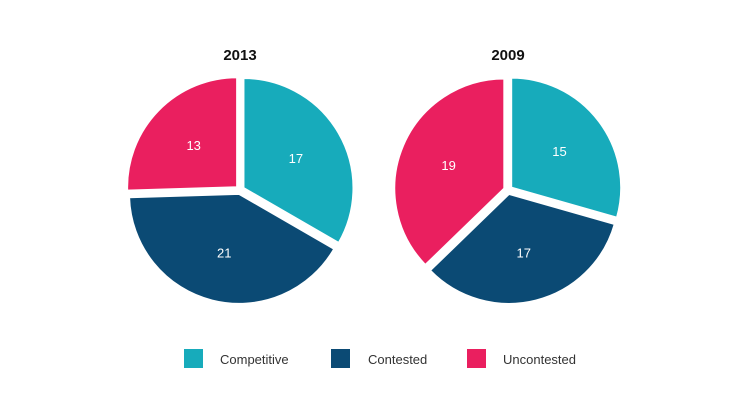 Image resolution: width=750 pixels, height=400 pixels. What do you see at coordinates (539, 359) in the screenshot?
I see `legend-label-uncontested: Uncontested` at bounding box center [539, 359].